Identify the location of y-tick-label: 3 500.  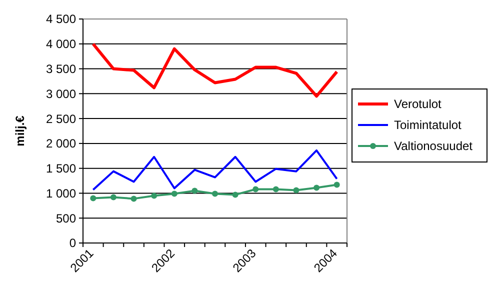
(61, 69).